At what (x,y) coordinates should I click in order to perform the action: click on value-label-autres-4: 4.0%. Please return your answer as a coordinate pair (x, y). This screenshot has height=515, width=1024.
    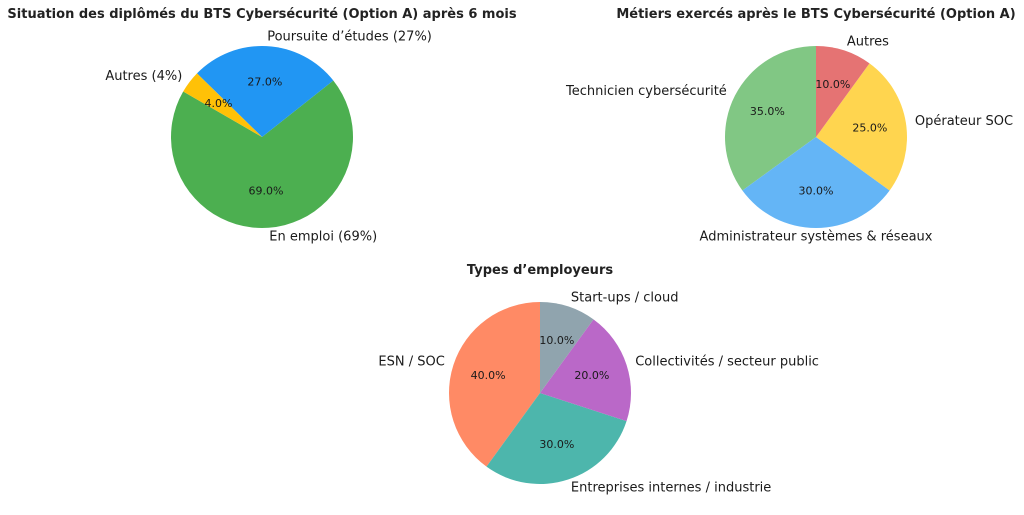
    Looking at the image, I should click on (219, 103).